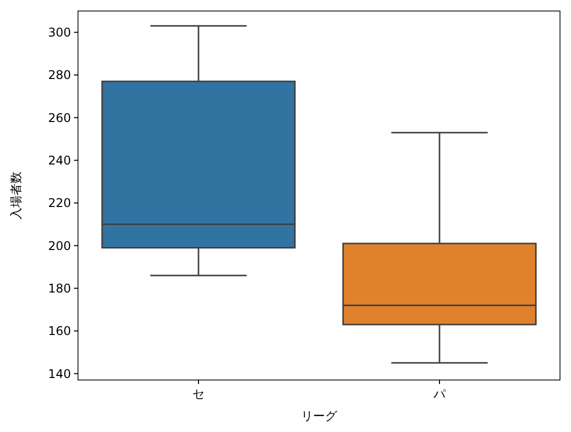 This screenshot has height=432, width=571. What do you see at coordinates (59, 331) in the screenshot?
I see `y-tick-label: 160` at bounding box center [59, 331].